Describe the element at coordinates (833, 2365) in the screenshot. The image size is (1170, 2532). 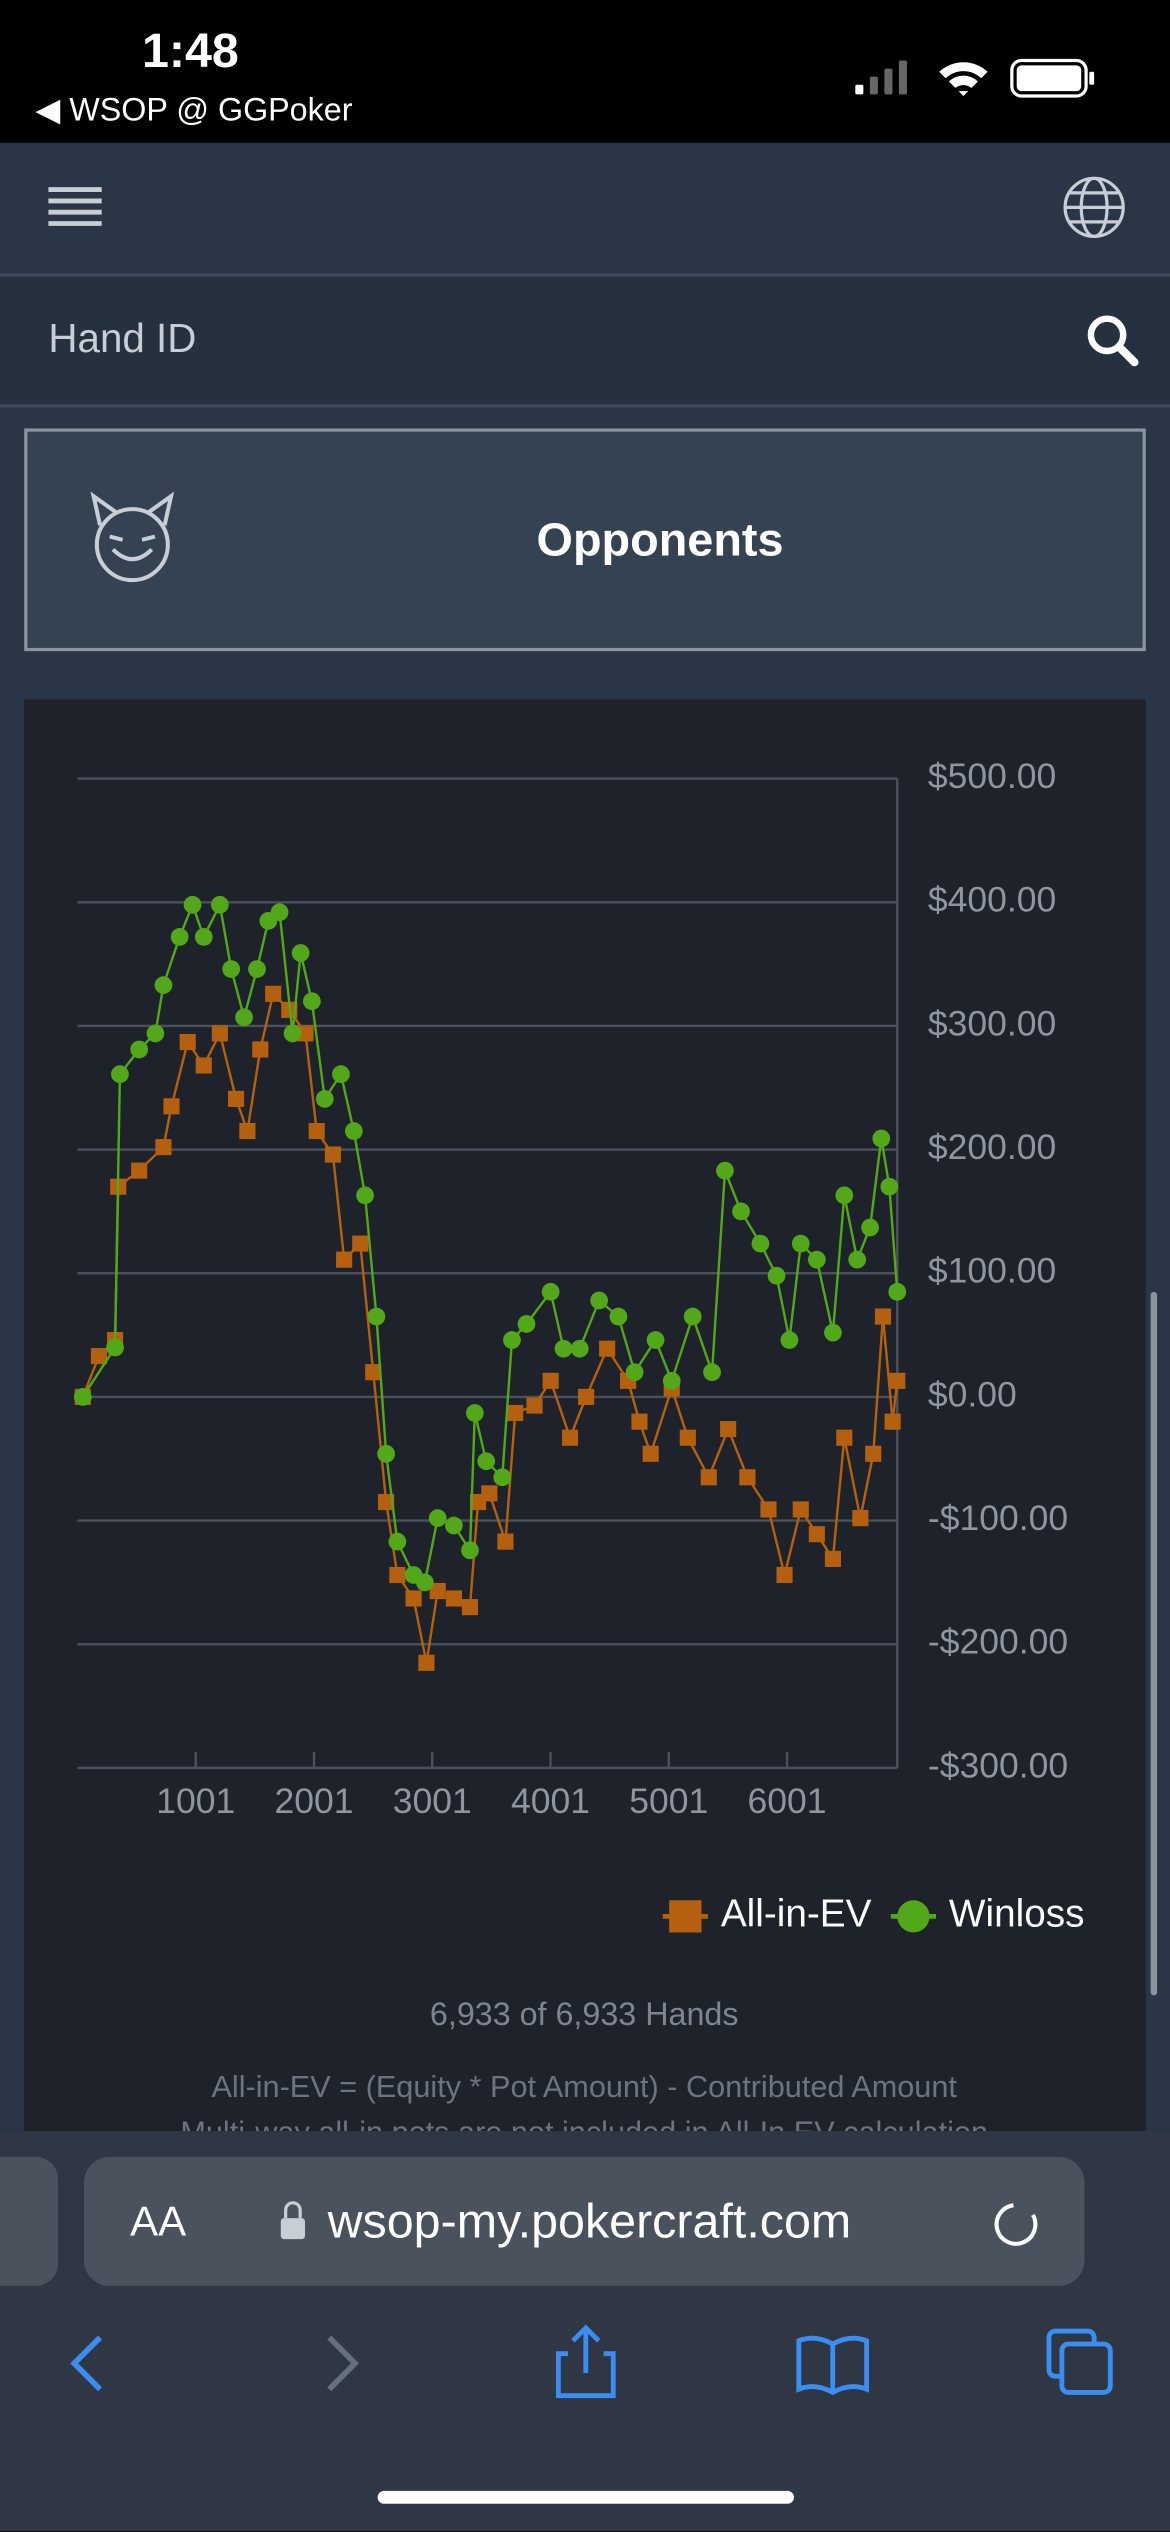
I see `bookmarks-button` at that location.